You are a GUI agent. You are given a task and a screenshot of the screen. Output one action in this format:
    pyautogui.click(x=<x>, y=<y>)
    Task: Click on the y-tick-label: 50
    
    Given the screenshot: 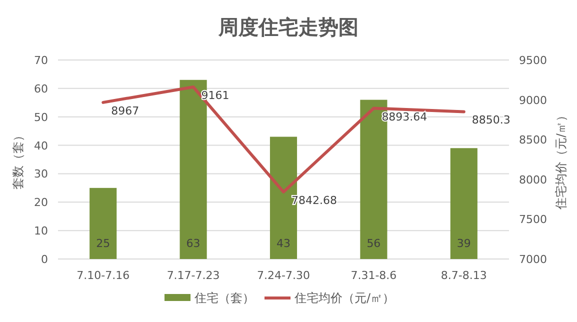 What is the action you would take?
    pyautogui.click(x=41, y=117)
    